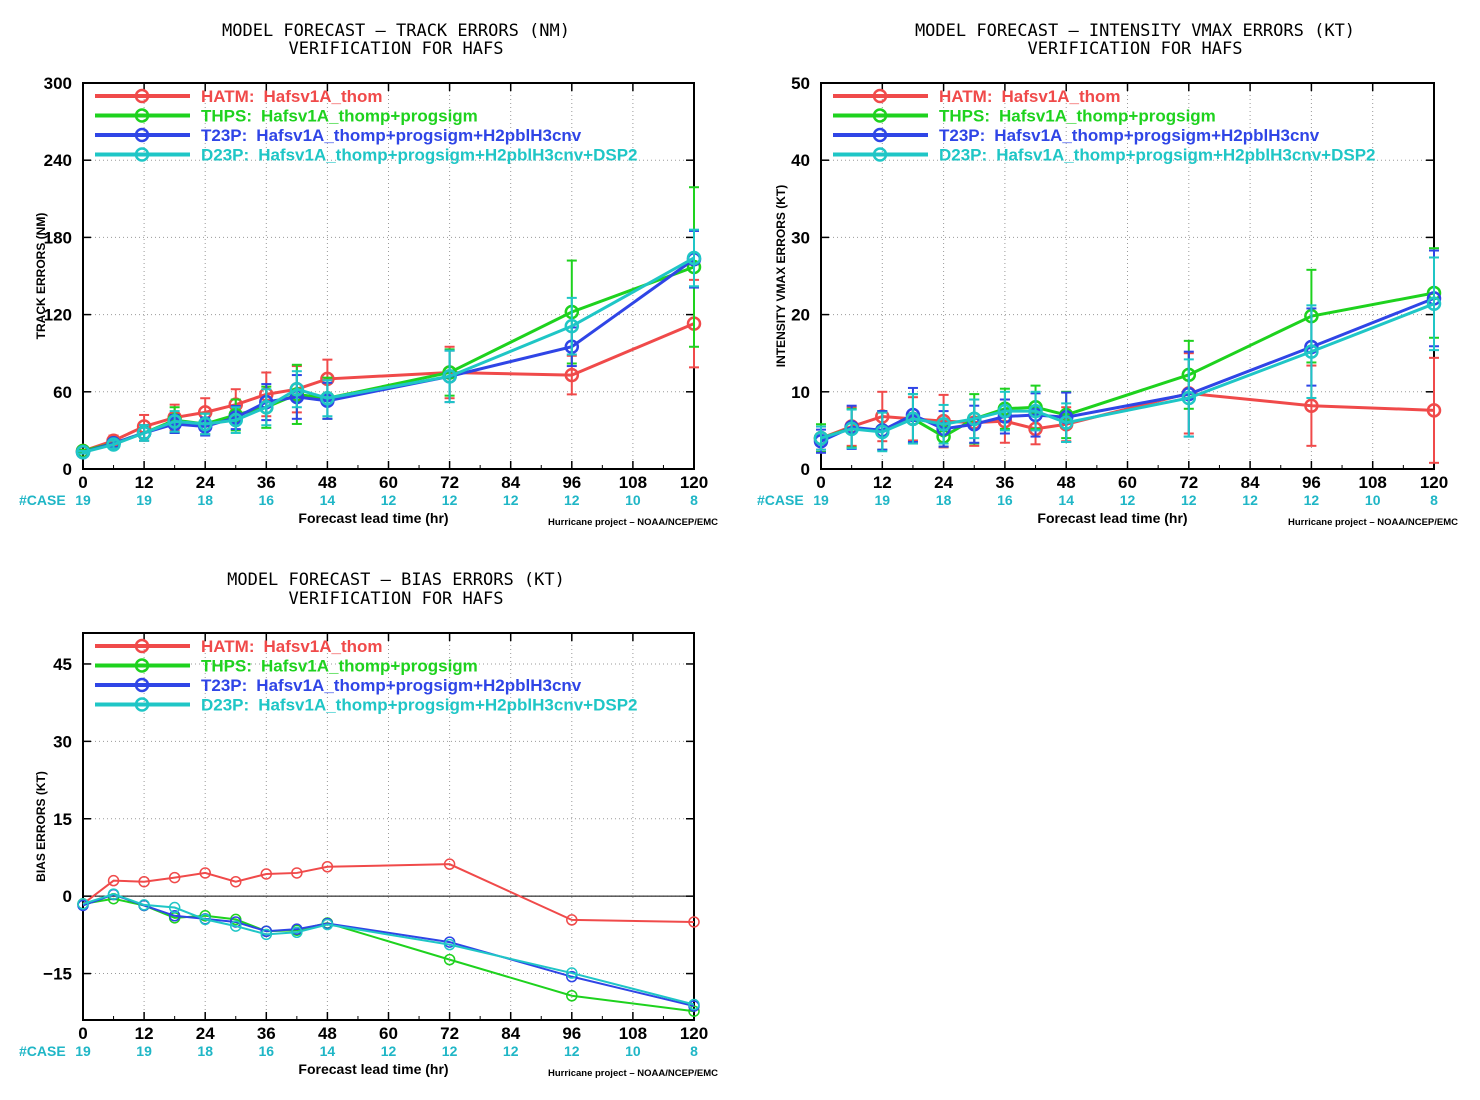 The width and height of the screenshot is (1480, 1100). What do you see at coordinates (800, 315) in the screenshot?
I see `y-tick-label: 20` at bounding box center [800, 315].